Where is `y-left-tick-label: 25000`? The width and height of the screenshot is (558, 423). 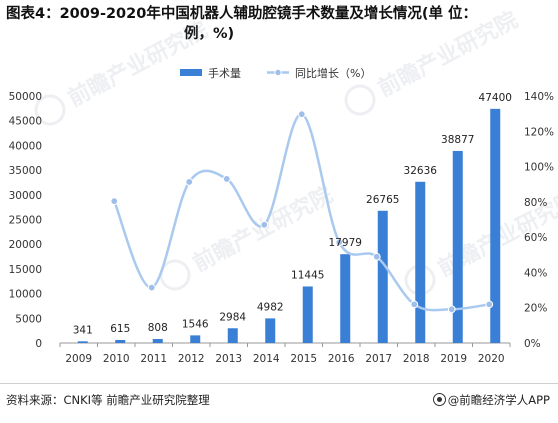 y-left-tick-label: 25000 is located at coordinates (25, 221).